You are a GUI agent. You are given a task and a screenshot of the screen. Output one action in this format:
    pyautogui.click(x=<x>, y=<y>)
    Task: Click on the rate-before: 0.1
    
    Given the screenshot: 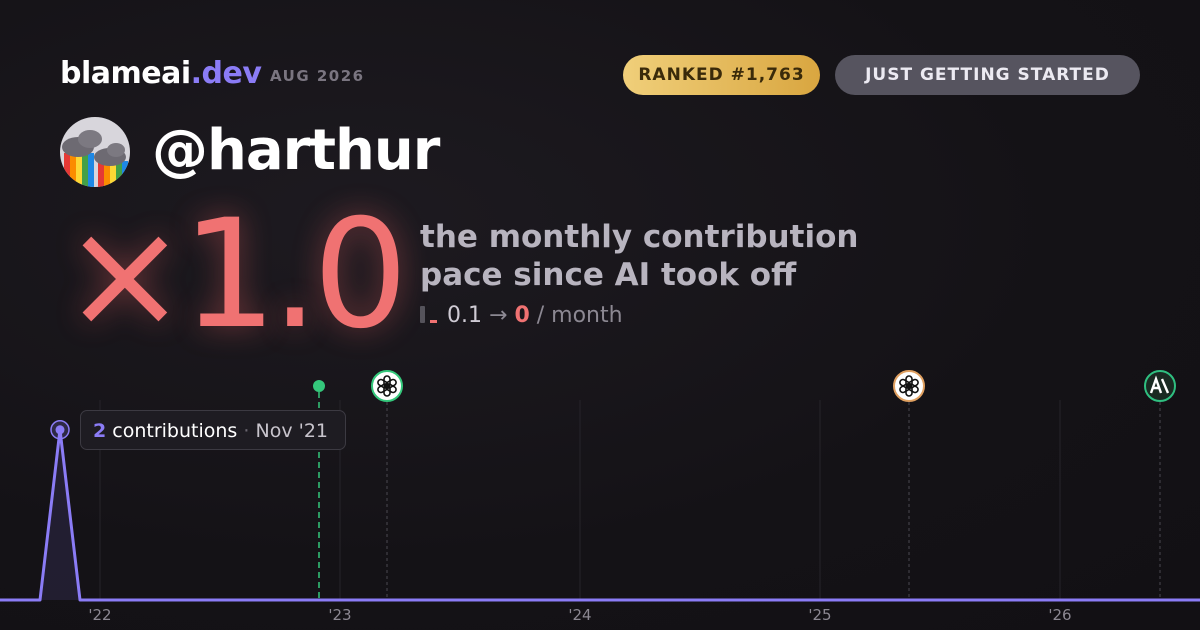 What is the action you would take?
    pyautogui.click(x=464, y=315)
    